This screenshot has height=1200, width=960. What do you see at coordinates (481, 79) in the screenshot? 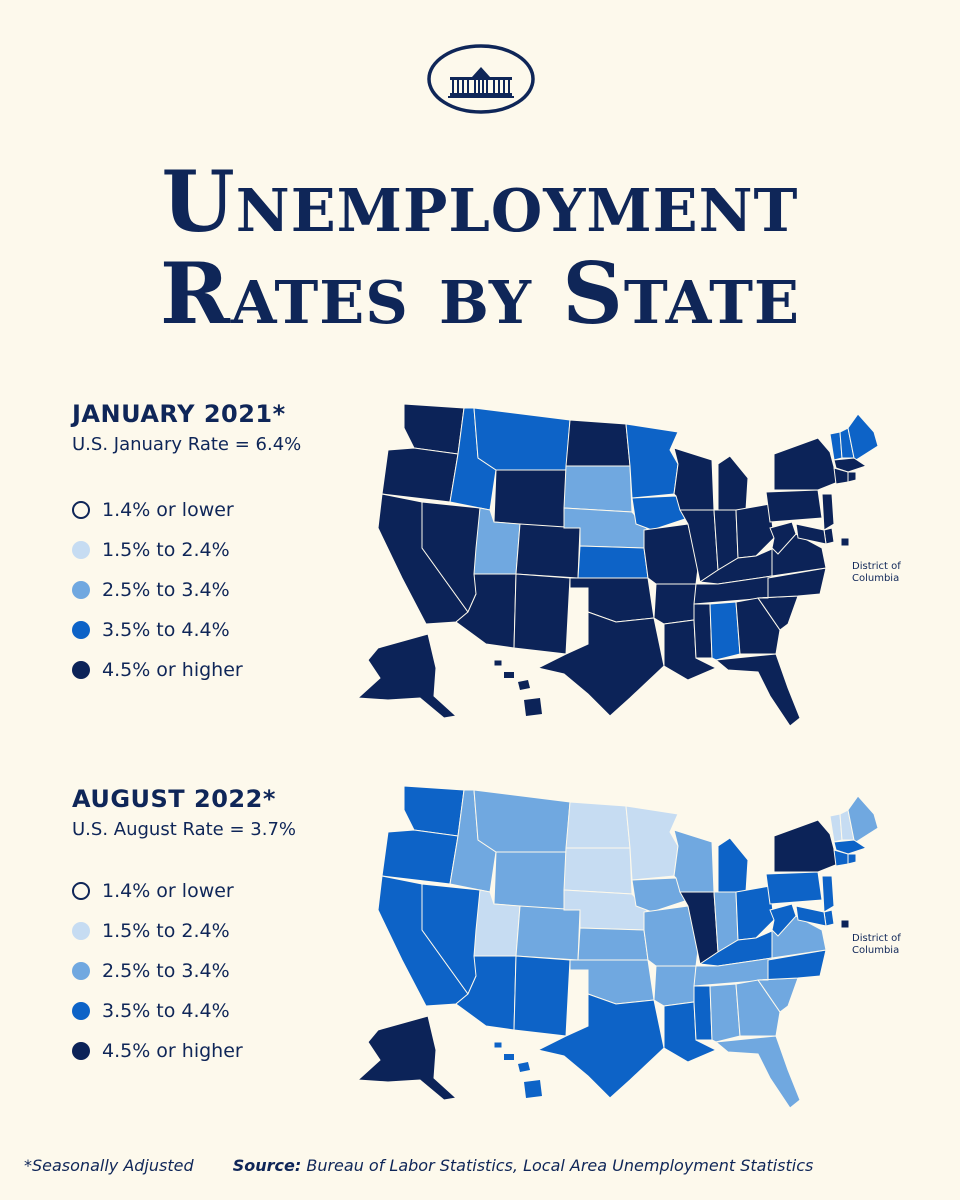
I see `white-house-logo` at bounding box center [481, 79].